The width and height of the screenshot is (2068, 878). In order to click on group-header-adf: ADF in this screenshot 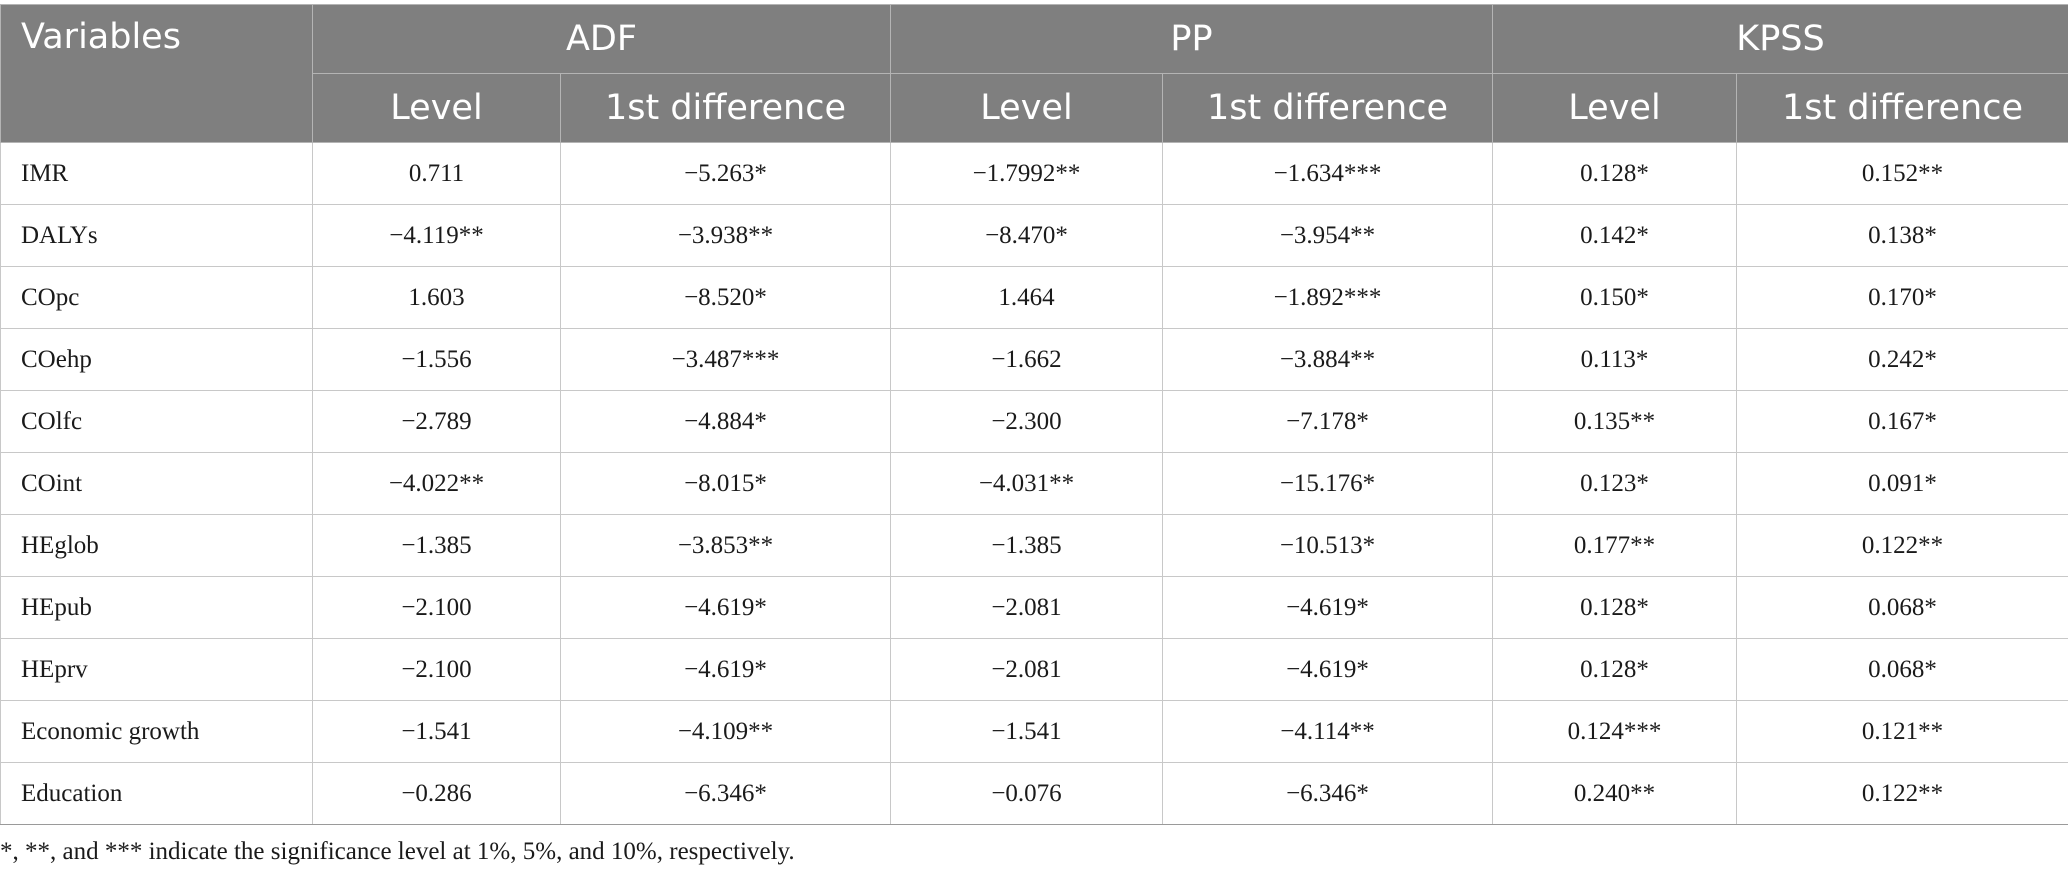, I will do `click(601, 39)`.